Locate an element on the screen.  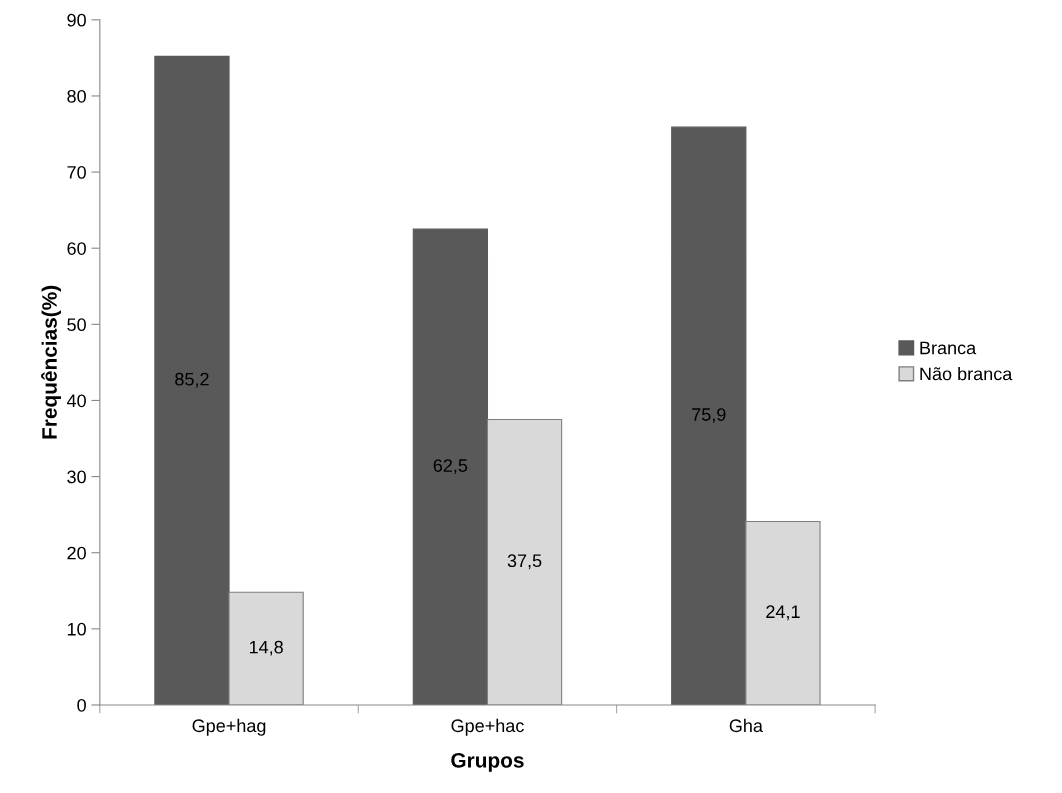
y-tick-label: 90 is located at coordinates (76, 20).